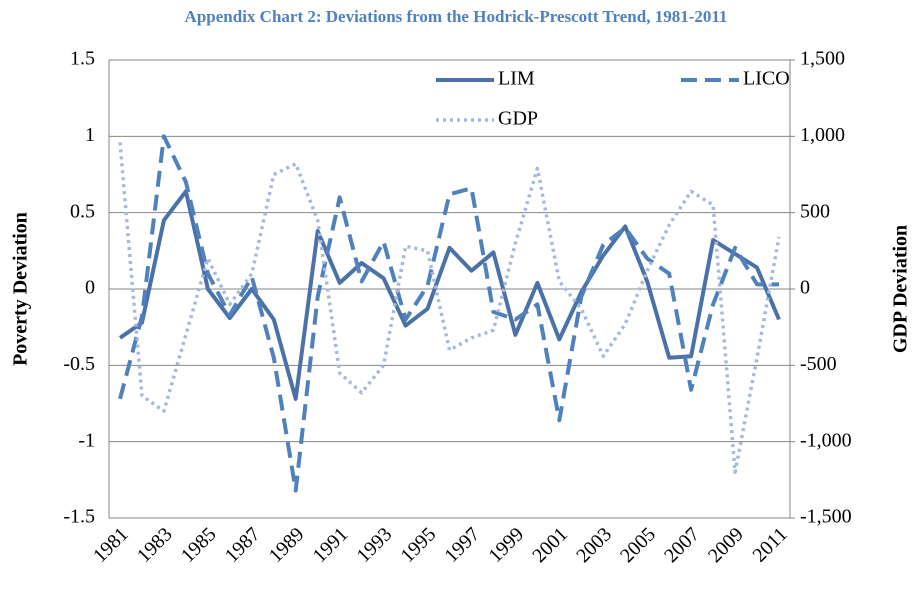 The image size is (917, 593). What do you see at coordinates (766, 79) in the screenshot?
I see `legend-label: LICO` at bounding box center [766, 79].